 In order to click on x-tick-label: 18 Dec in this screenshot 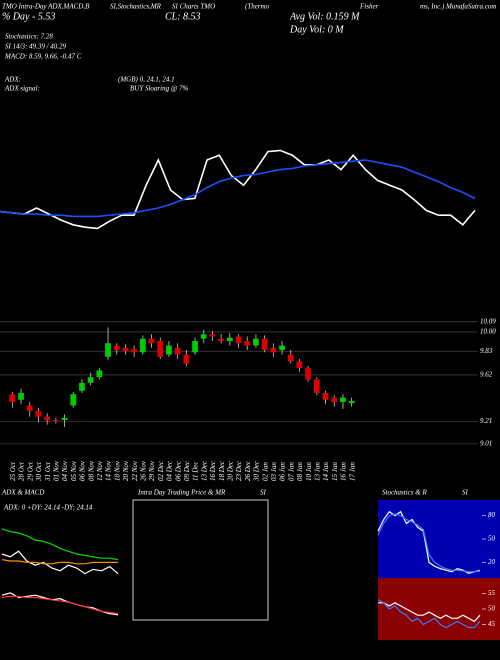, I will do `click(222, 470)`.